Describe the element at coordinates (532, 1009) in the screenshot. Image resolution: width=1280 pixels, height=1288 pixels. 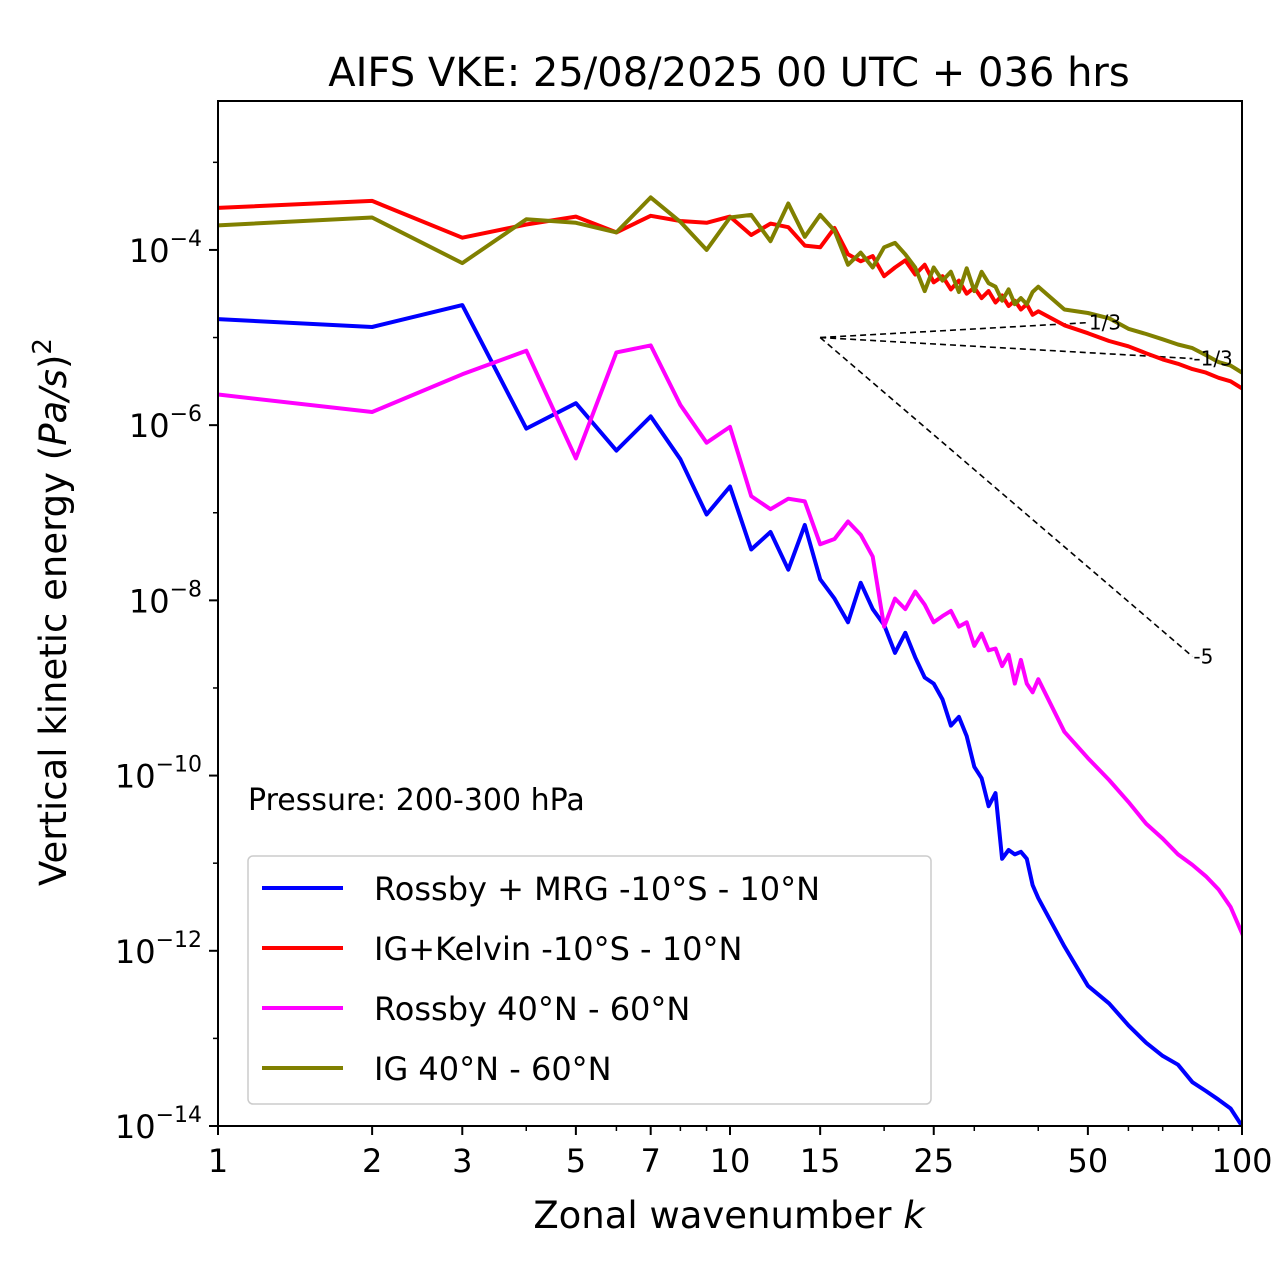
I see `legend-label-3: Rossby 40°N - 60°N` at that location.